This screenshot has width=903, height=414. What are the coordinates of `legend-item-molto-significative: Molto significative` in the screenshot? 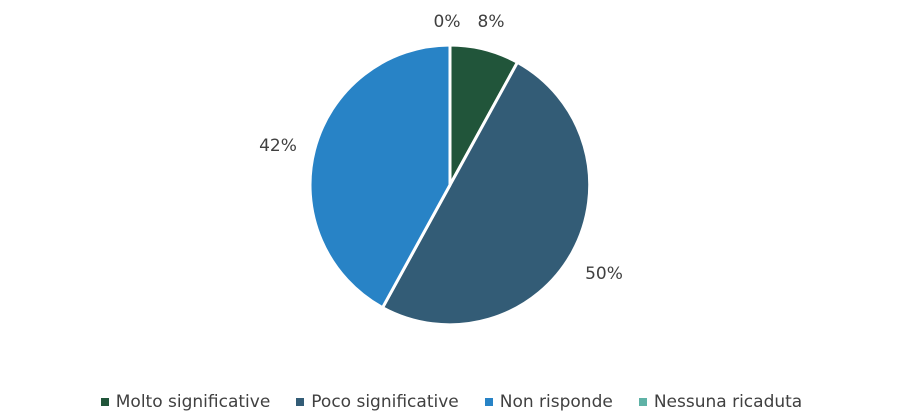 It's located at (185, 402).